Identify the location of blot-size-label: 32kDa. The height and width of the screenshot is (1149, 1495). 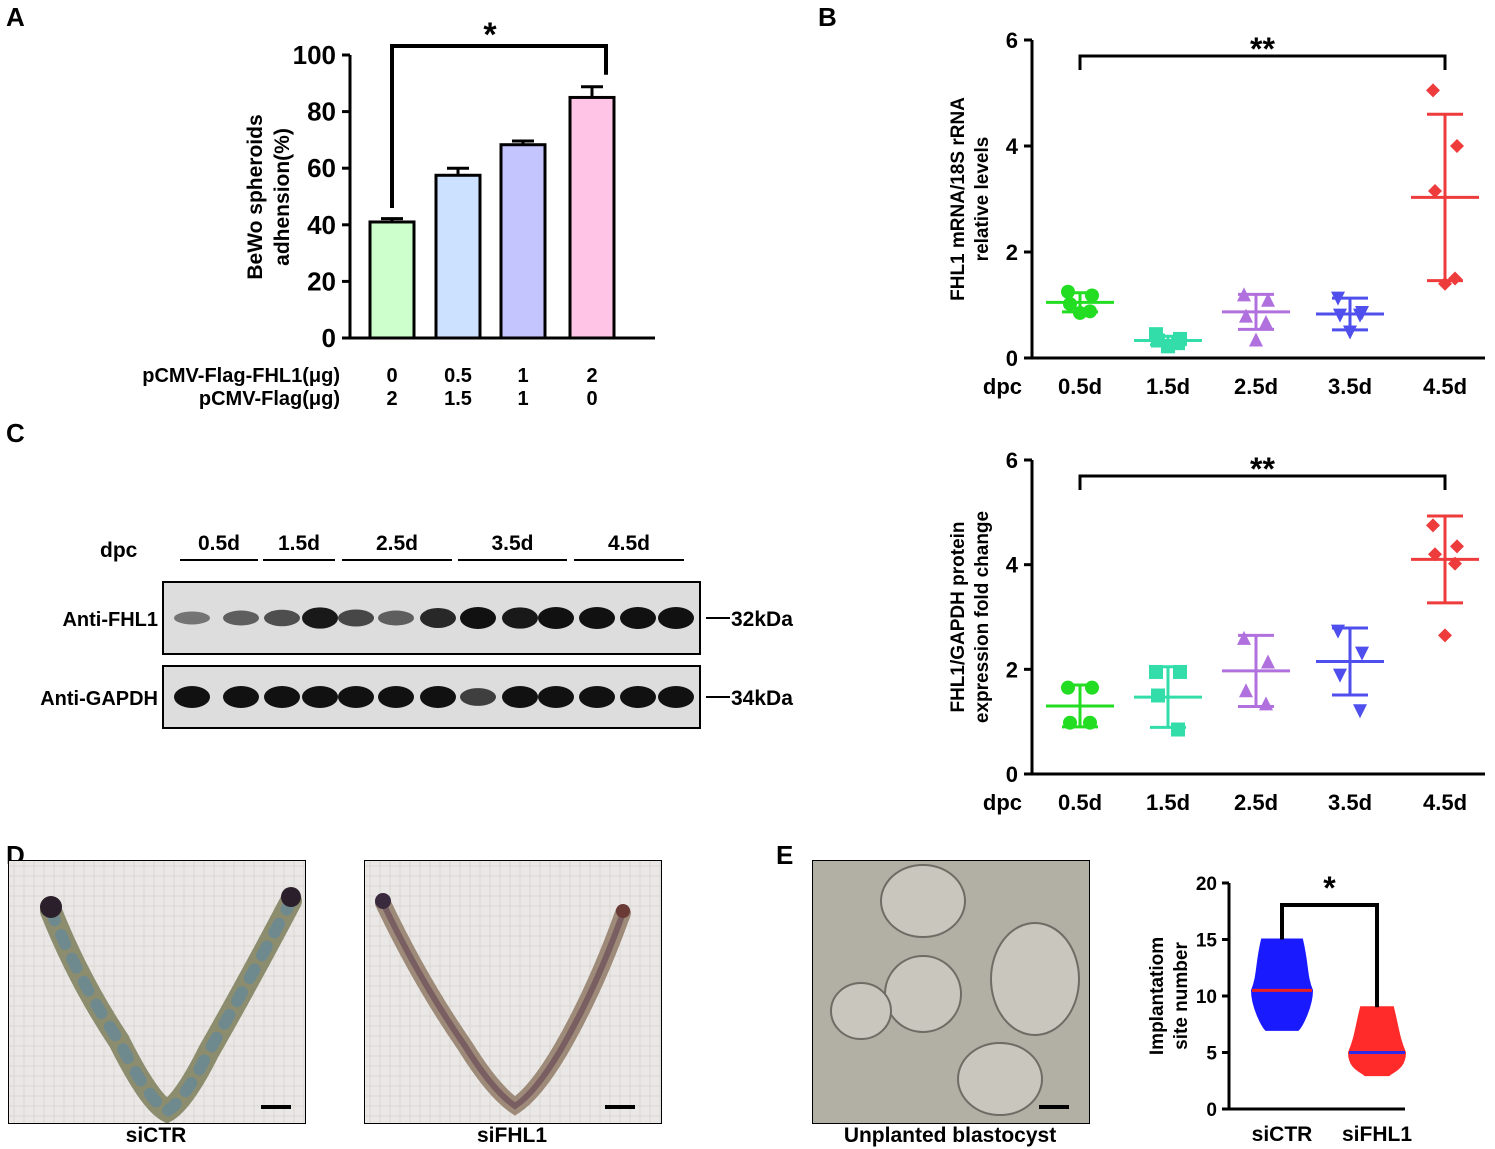
(762, 619).